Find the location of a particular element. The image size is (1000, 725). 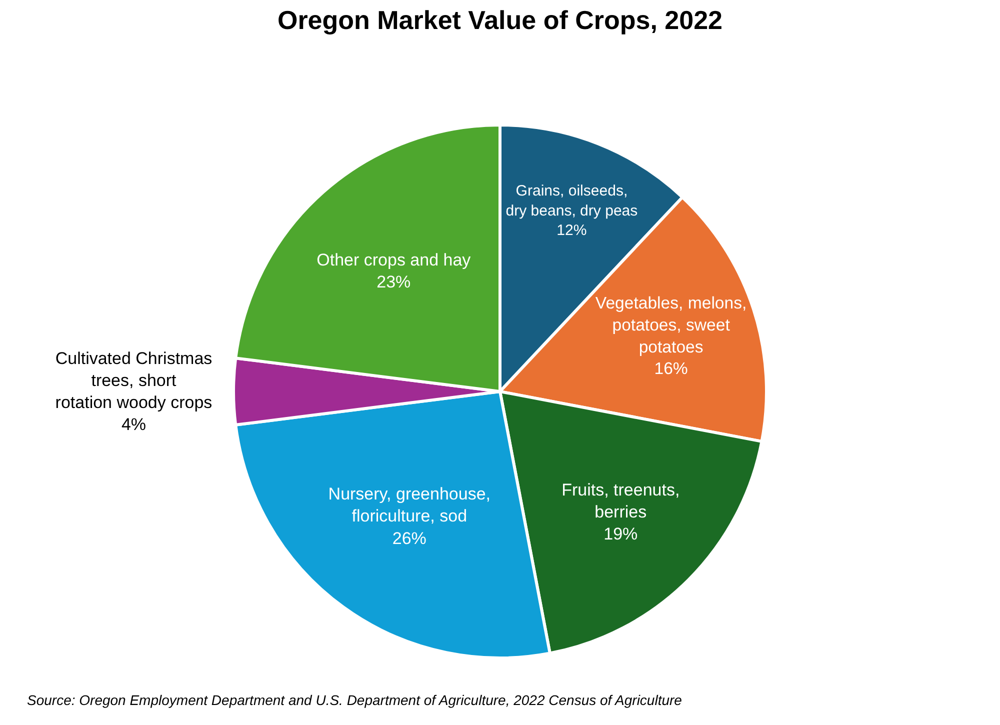

chart-title: Oregon Market Value of Crops, 2022 is located at coordinates (500, 20).